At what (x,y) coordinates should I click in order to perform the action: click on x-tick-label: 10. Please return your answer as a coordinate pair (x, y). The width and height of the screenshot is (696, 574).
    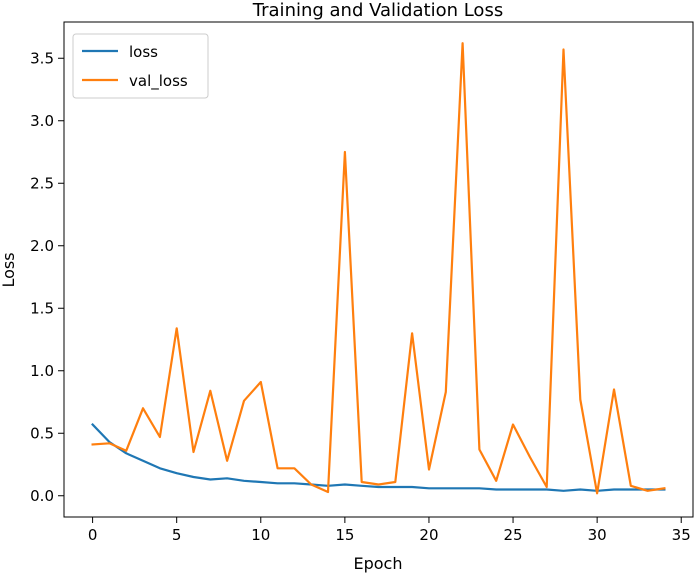
    Looking at the image, I should click on (260, 535).